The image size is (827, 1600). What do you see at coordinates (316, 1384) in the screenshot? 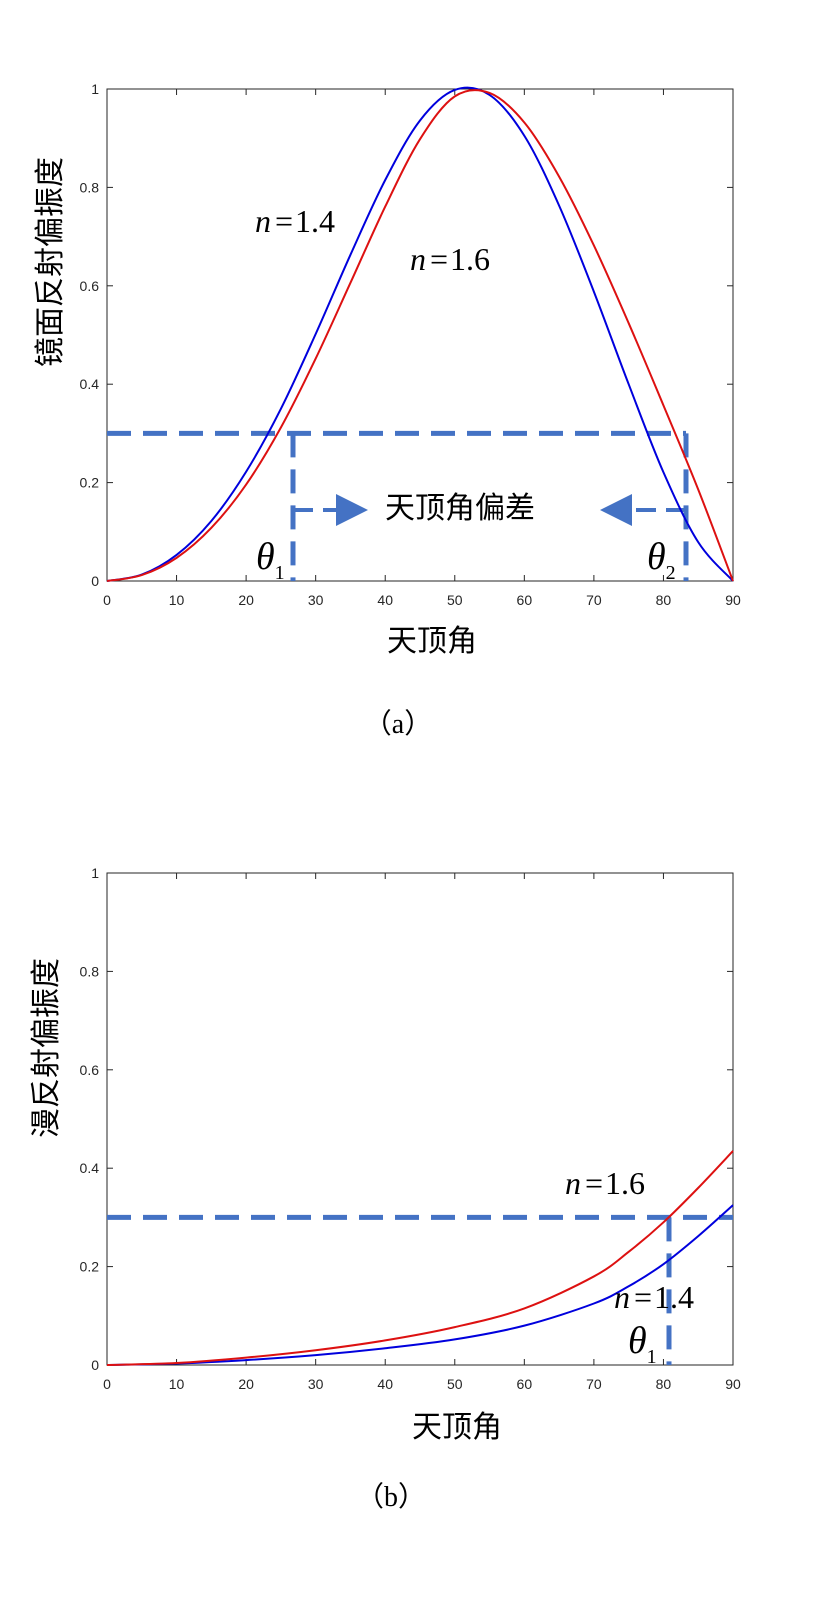
I see `chart-b-x-tick-label: 30` at bounding box center [316, 1384].